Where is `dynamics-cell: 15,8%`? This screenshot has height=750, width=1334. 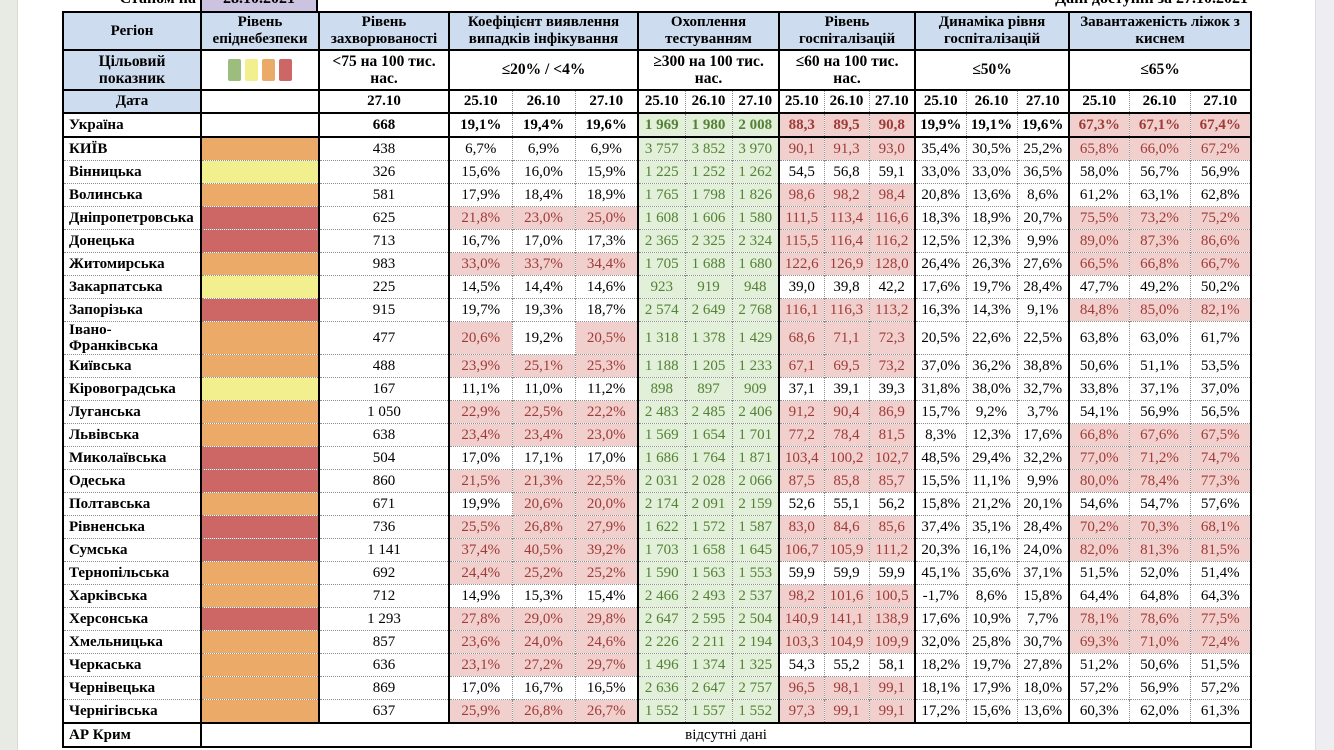 dynamics-cell: 15,8% is located at coordinates (940, 504).